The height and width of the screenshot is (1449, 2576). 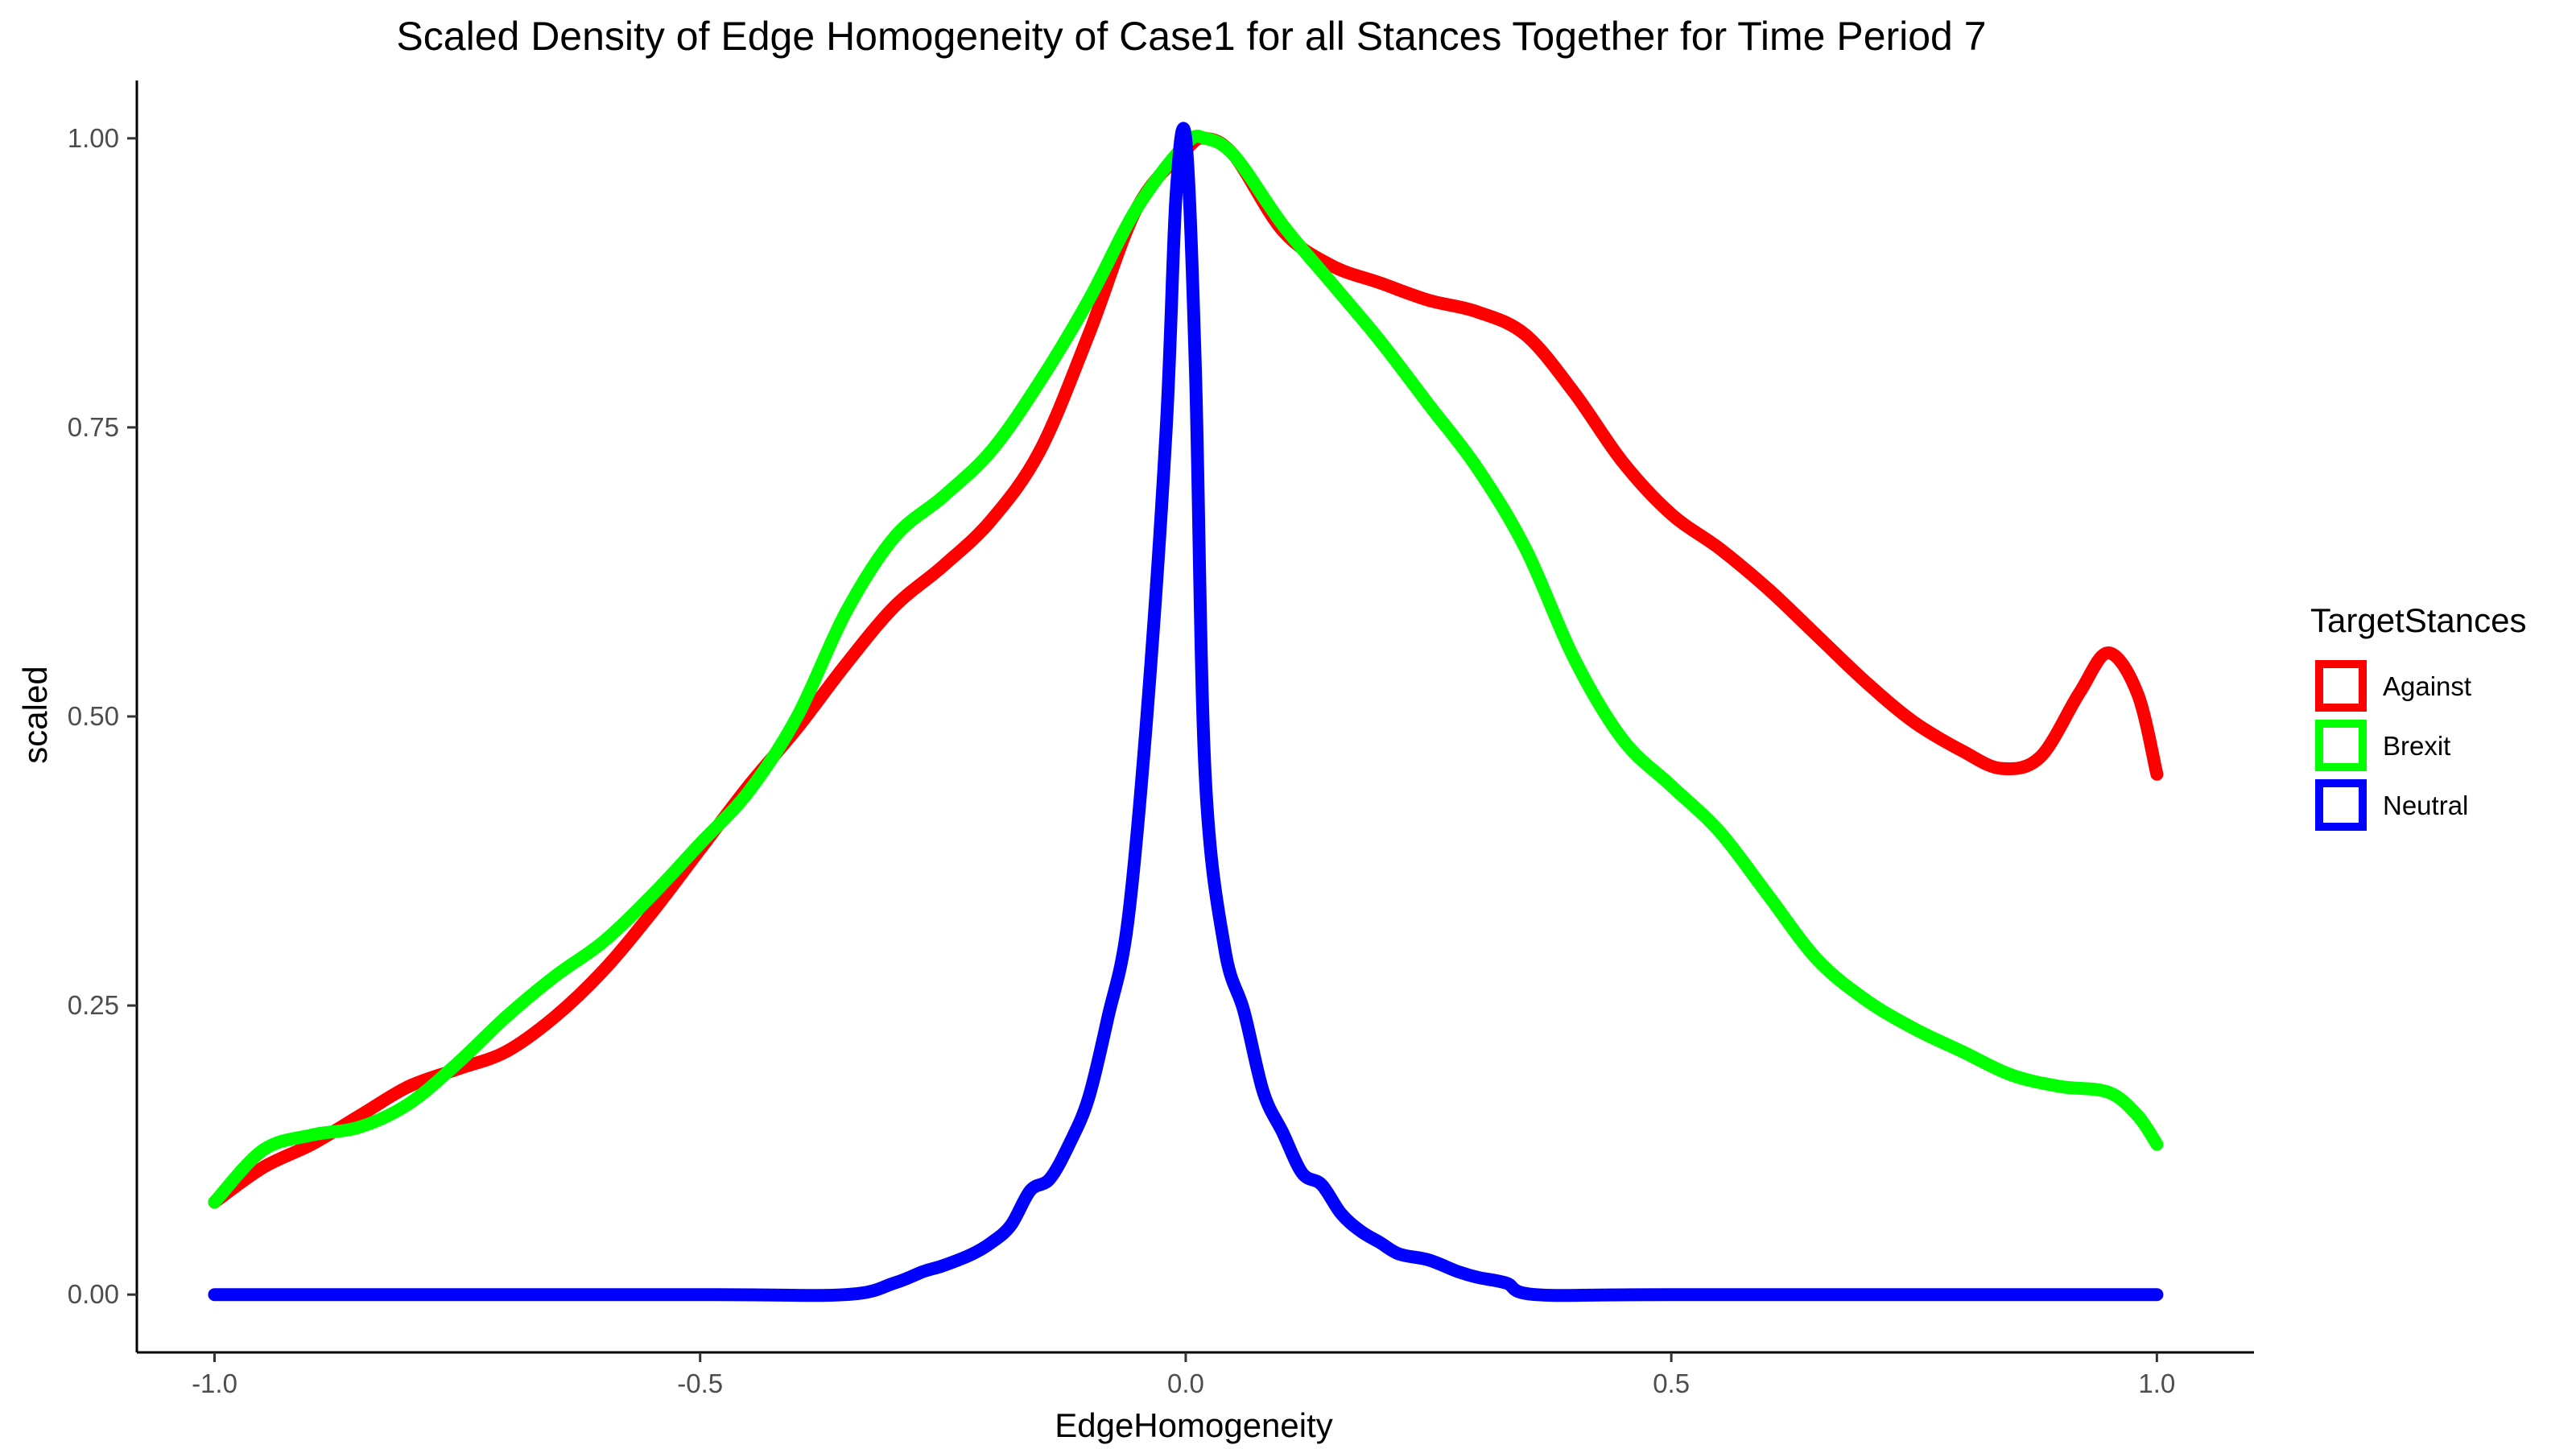 What do you see at coordinates (93, 1294) in the screenshot?
I see `y-tick-label: 0.00` at bounding box center [93, 1294].